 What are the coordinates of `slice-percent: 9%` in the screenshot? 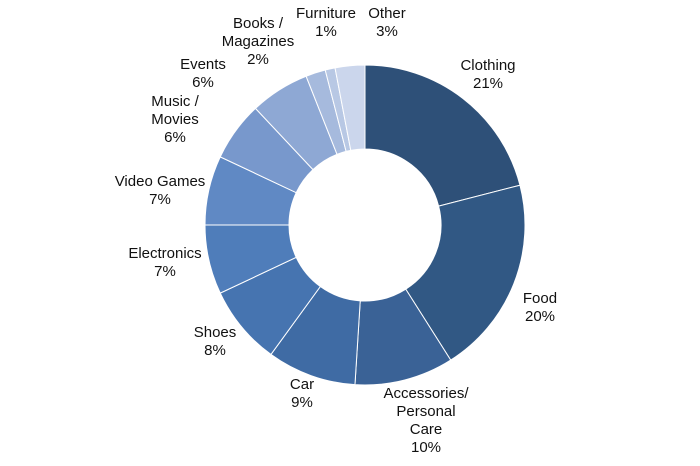 It's located at (302, 402).